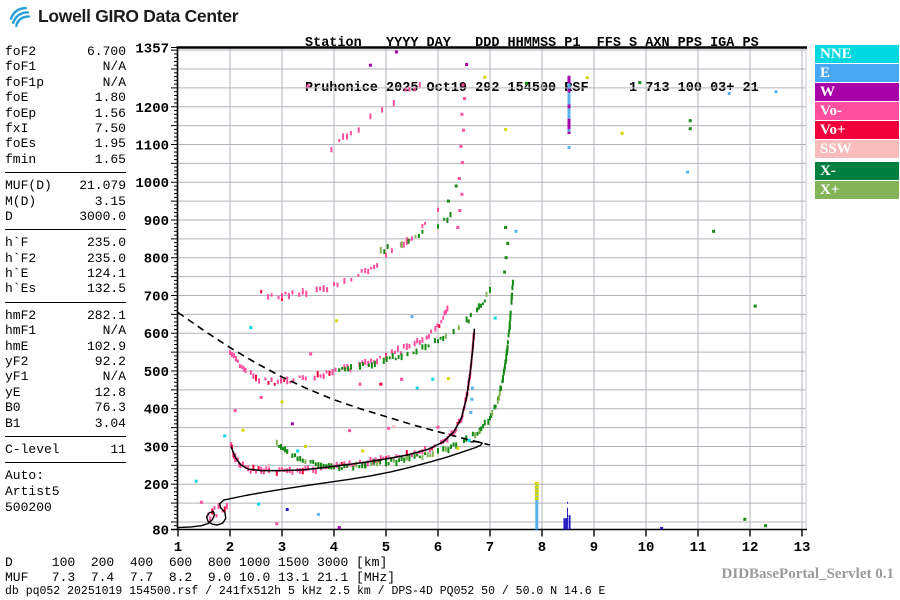 Image resolution: width=900 pixels, height=600 pixels. What do you see at coordinates (65, 392) in the screenshot?
I see `param-row: yE 12.8` at bounding box center [65, 392].